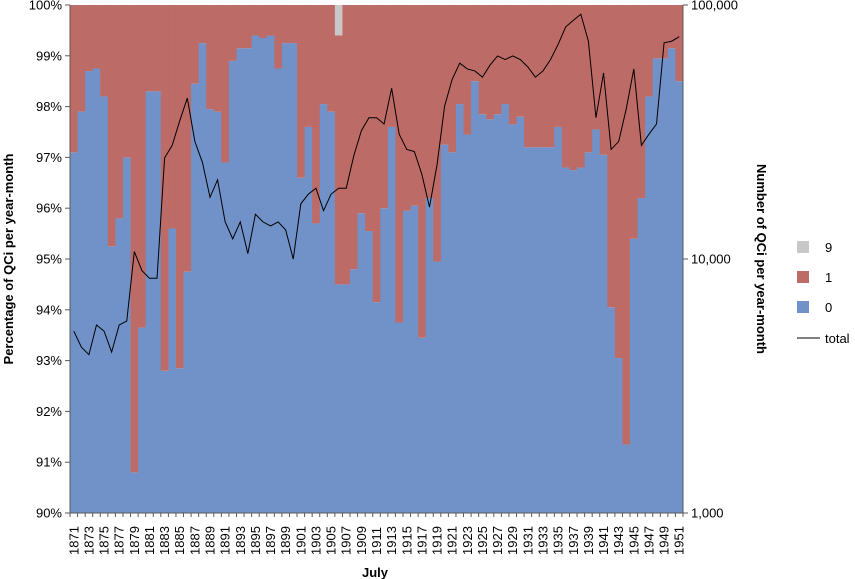  Describe the element at coordinates (49, 208) in the screenshot. I see `y-tick-label: 96%` at that location.